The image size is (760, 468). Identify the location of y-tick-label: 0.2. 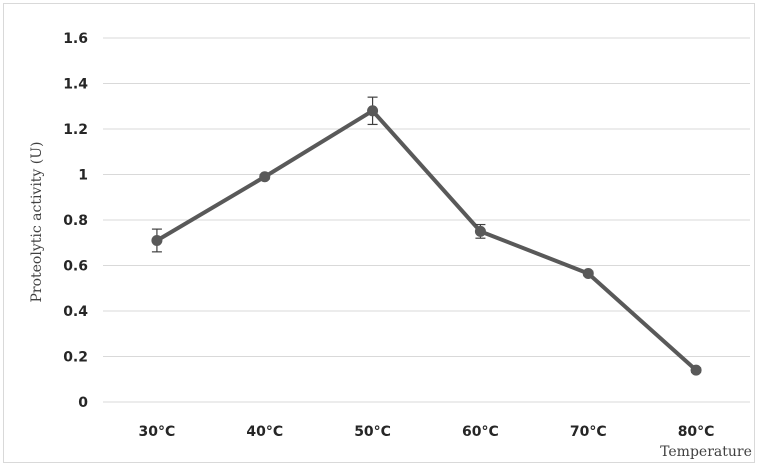
(75, 358).